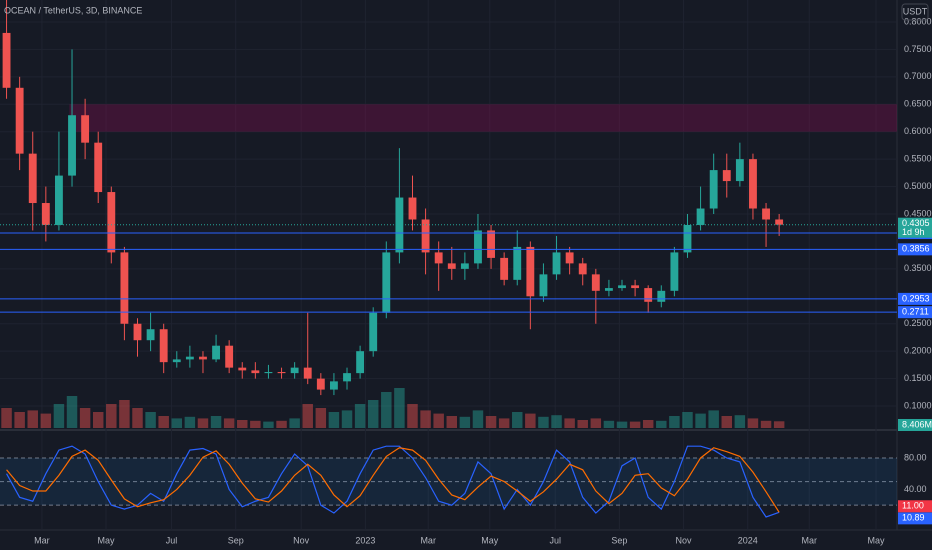  What do you see at coordinates (918, 104) in the screenshot?
I see `y-tick-label: 0.6500` at bounding box center [918, 104].